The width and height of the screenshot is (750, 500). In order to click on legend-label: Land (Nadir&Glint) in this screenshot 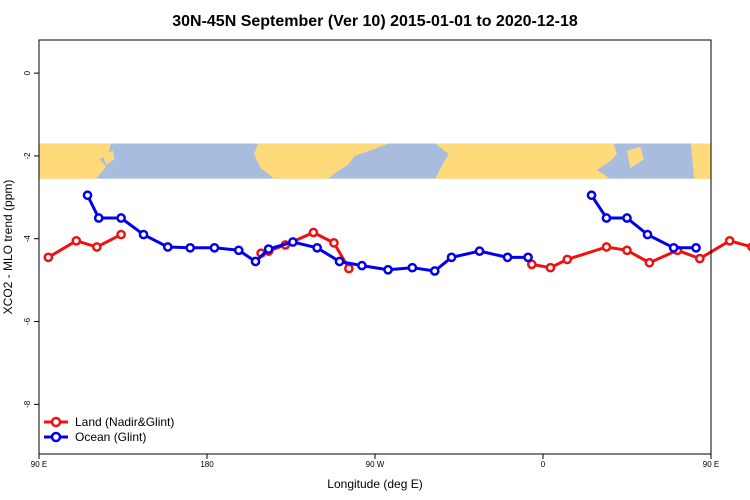, I will do `click(124, 422)`.